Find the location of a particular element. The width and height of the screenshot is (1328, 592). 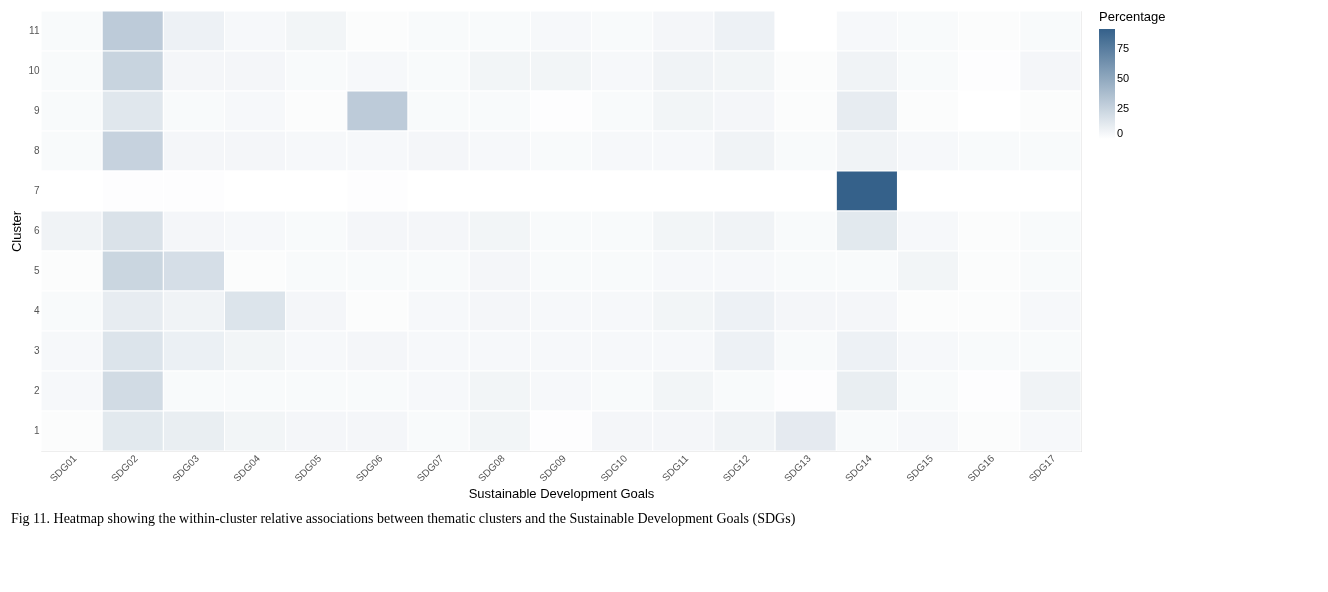

y-tick-label: 10 is located at coordinates (34, 70).